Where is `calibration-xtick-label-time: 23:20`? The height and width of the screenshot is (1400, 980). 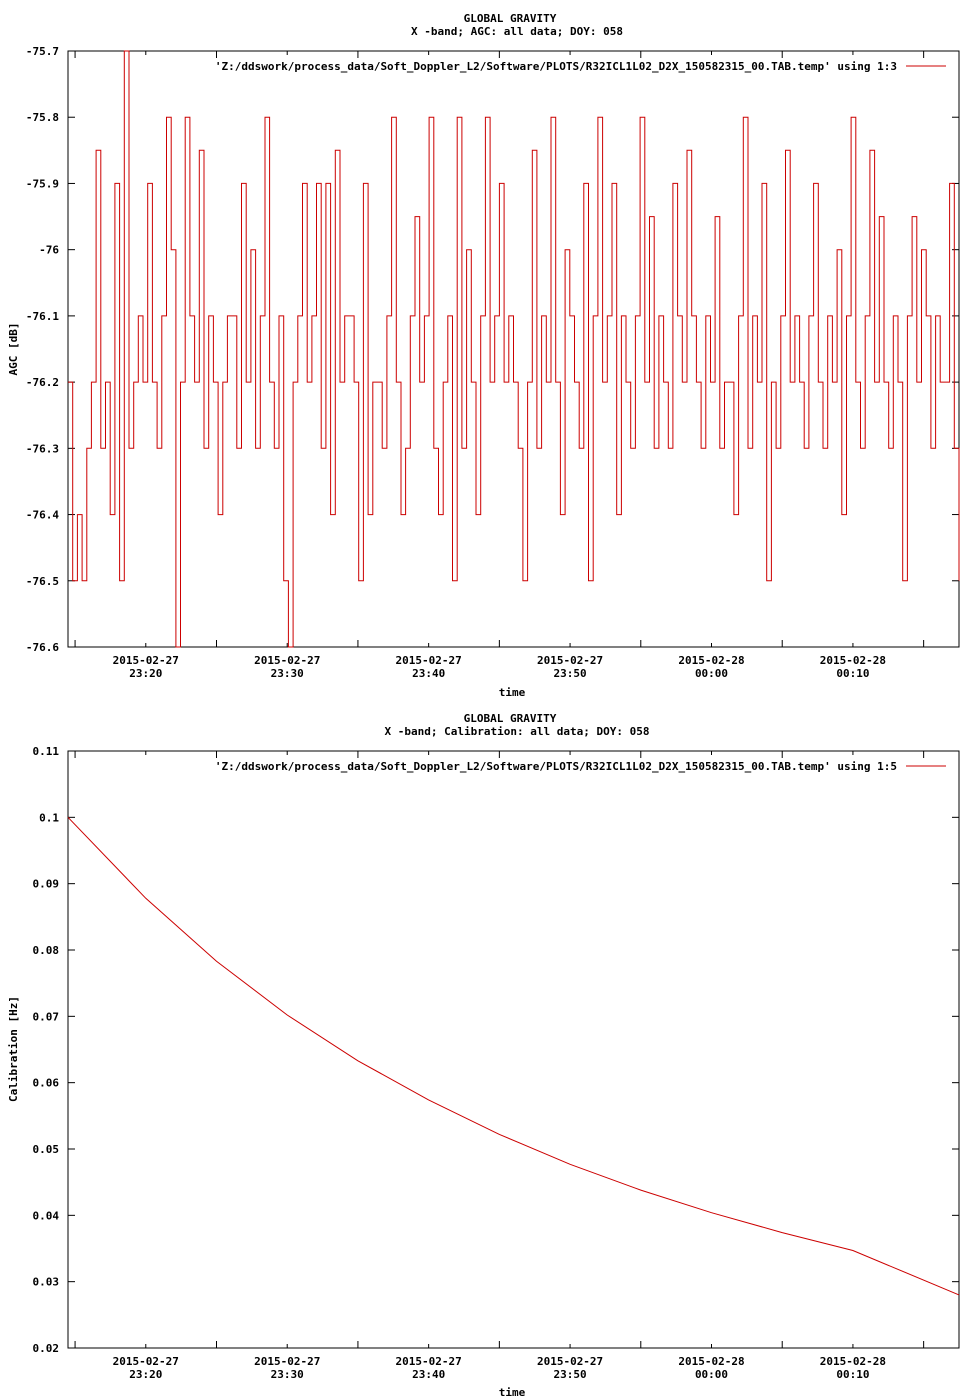
calibration-xtick-label-time: 23:20 is located at coordinates (145, 1374).